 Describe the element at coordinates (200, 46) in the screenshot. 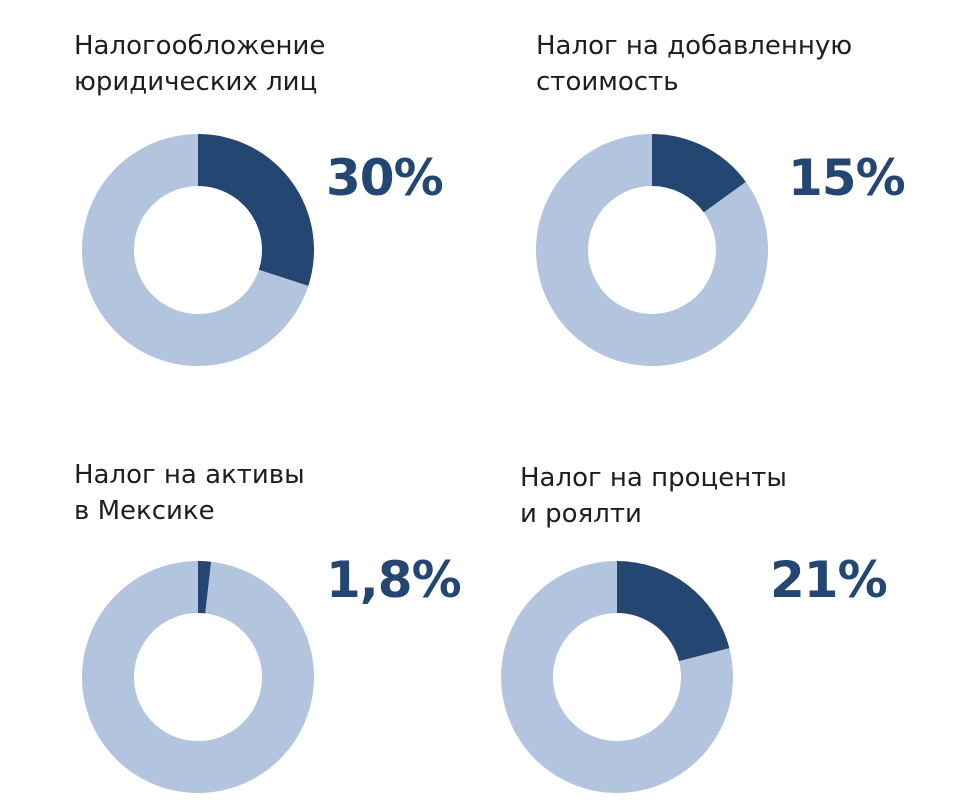

I see `chart-title-line-1: Налогообложение` at that location.